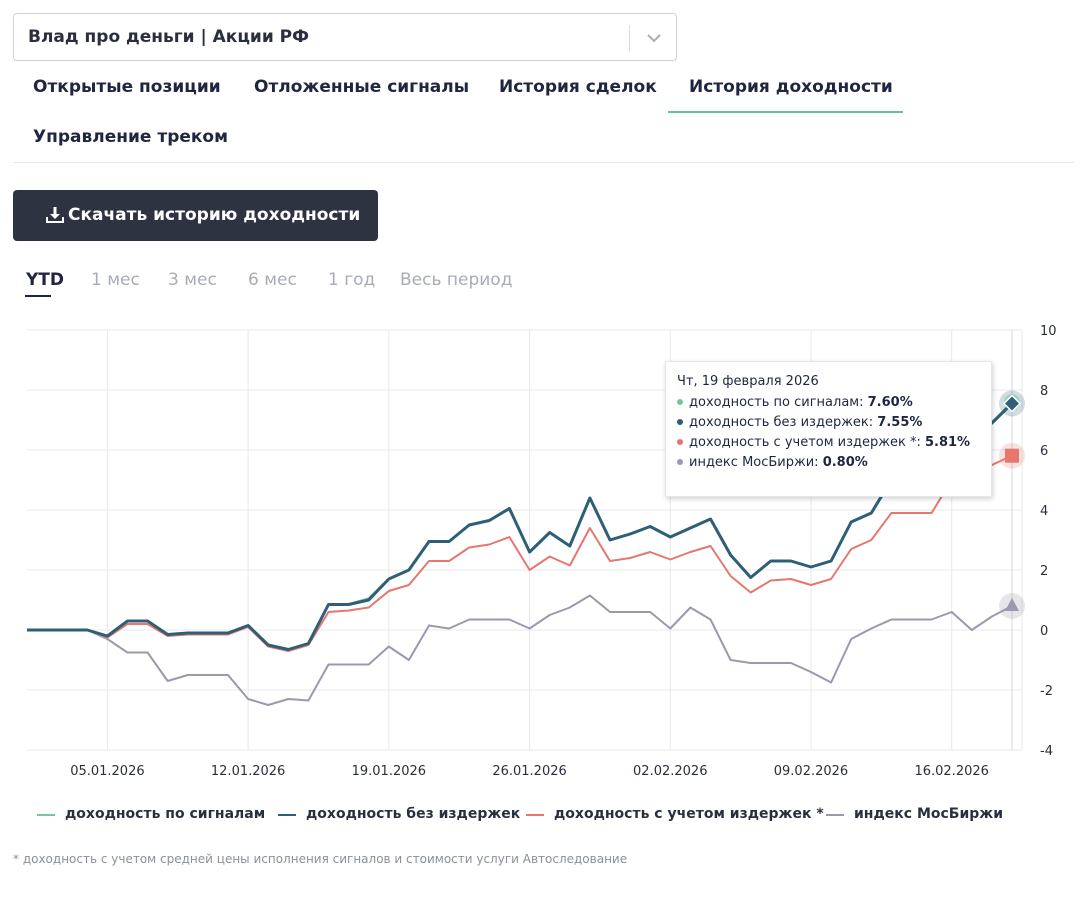 The width and height of the screenshot is (1086, 906). What do you see at coordinates (1044, 571) in the screenshot?
I see `y-tick-label: 2` at bounding box center [1044, 571].